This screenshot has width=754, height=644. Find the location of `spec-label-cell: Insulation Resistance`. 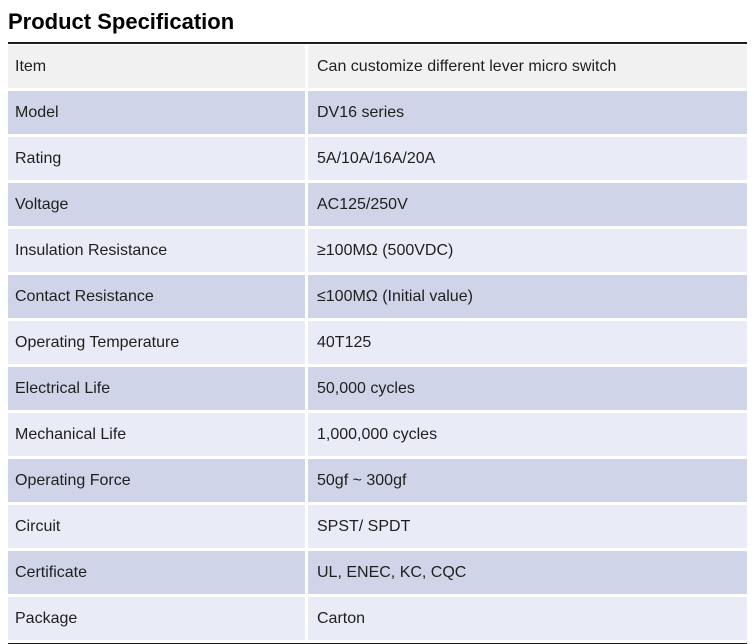

spec-label-cell: Insulation Resistance is located at coordinates (156, 250).